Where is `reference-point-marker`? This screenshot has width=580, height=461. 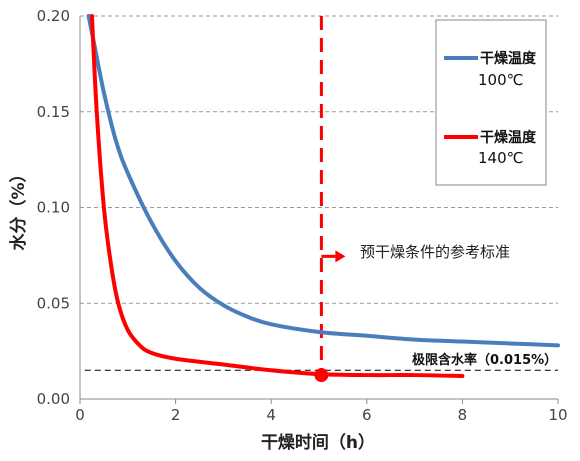
reference-point-marker is located at coordinates (321, 375).